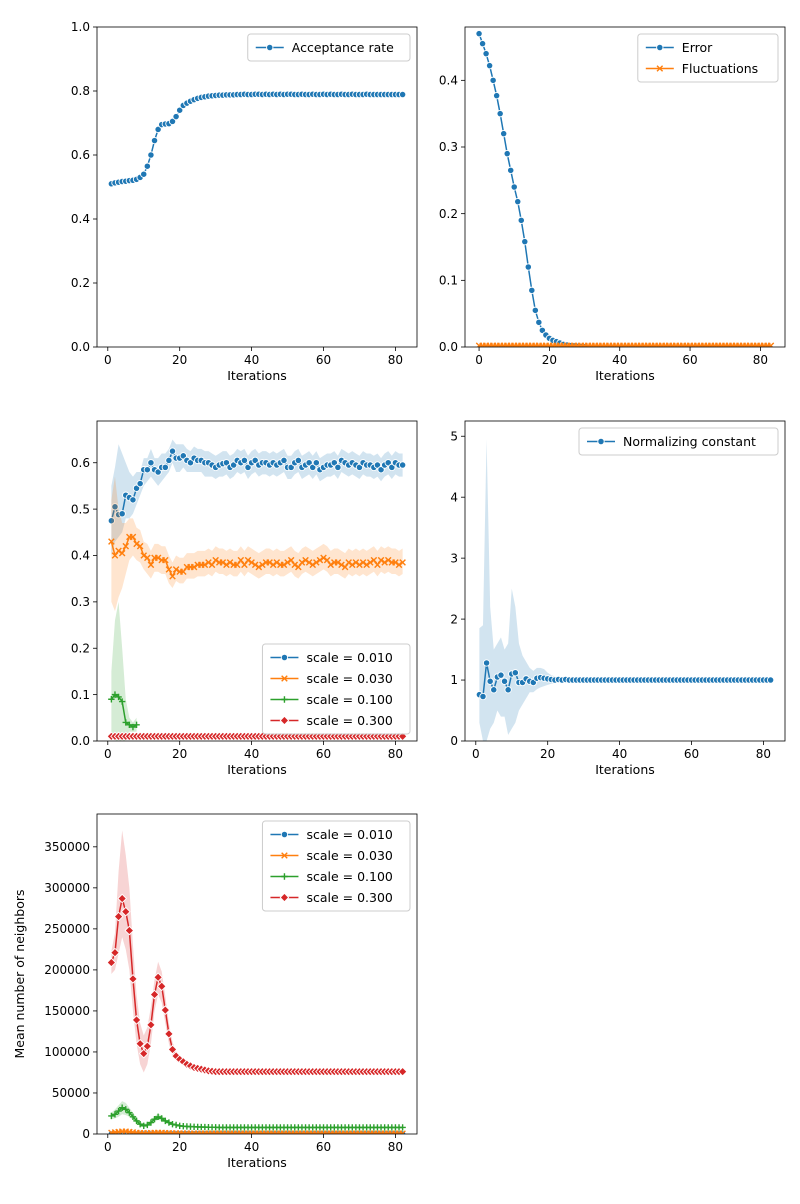  What do you see at coordinates (71, 1093) in the screenshot?
I see `y-tick-label: 50000` at bounding box center [71, 1093].